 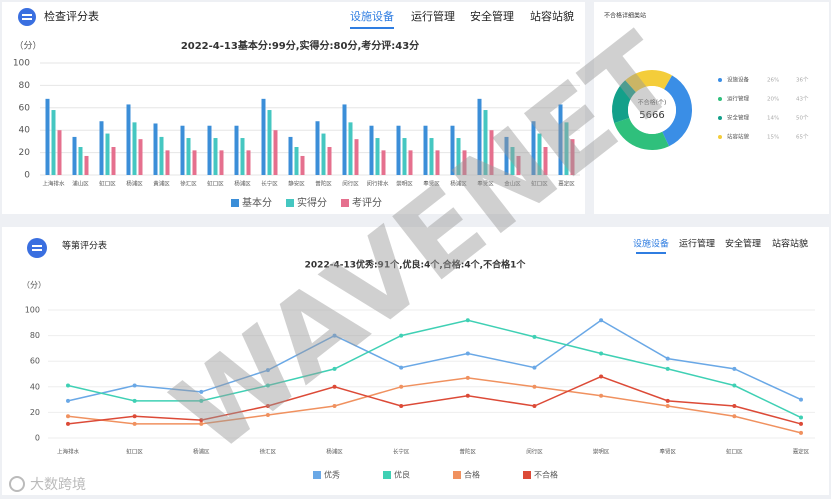 I want to click on legend-label: 站容站貌, so click(x=738, y=137).